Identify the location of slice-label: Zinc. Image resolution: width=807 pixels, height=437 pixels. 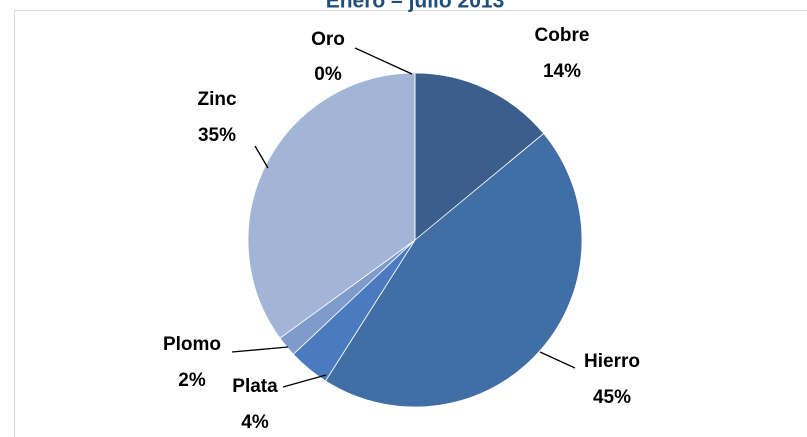
(216, 99).